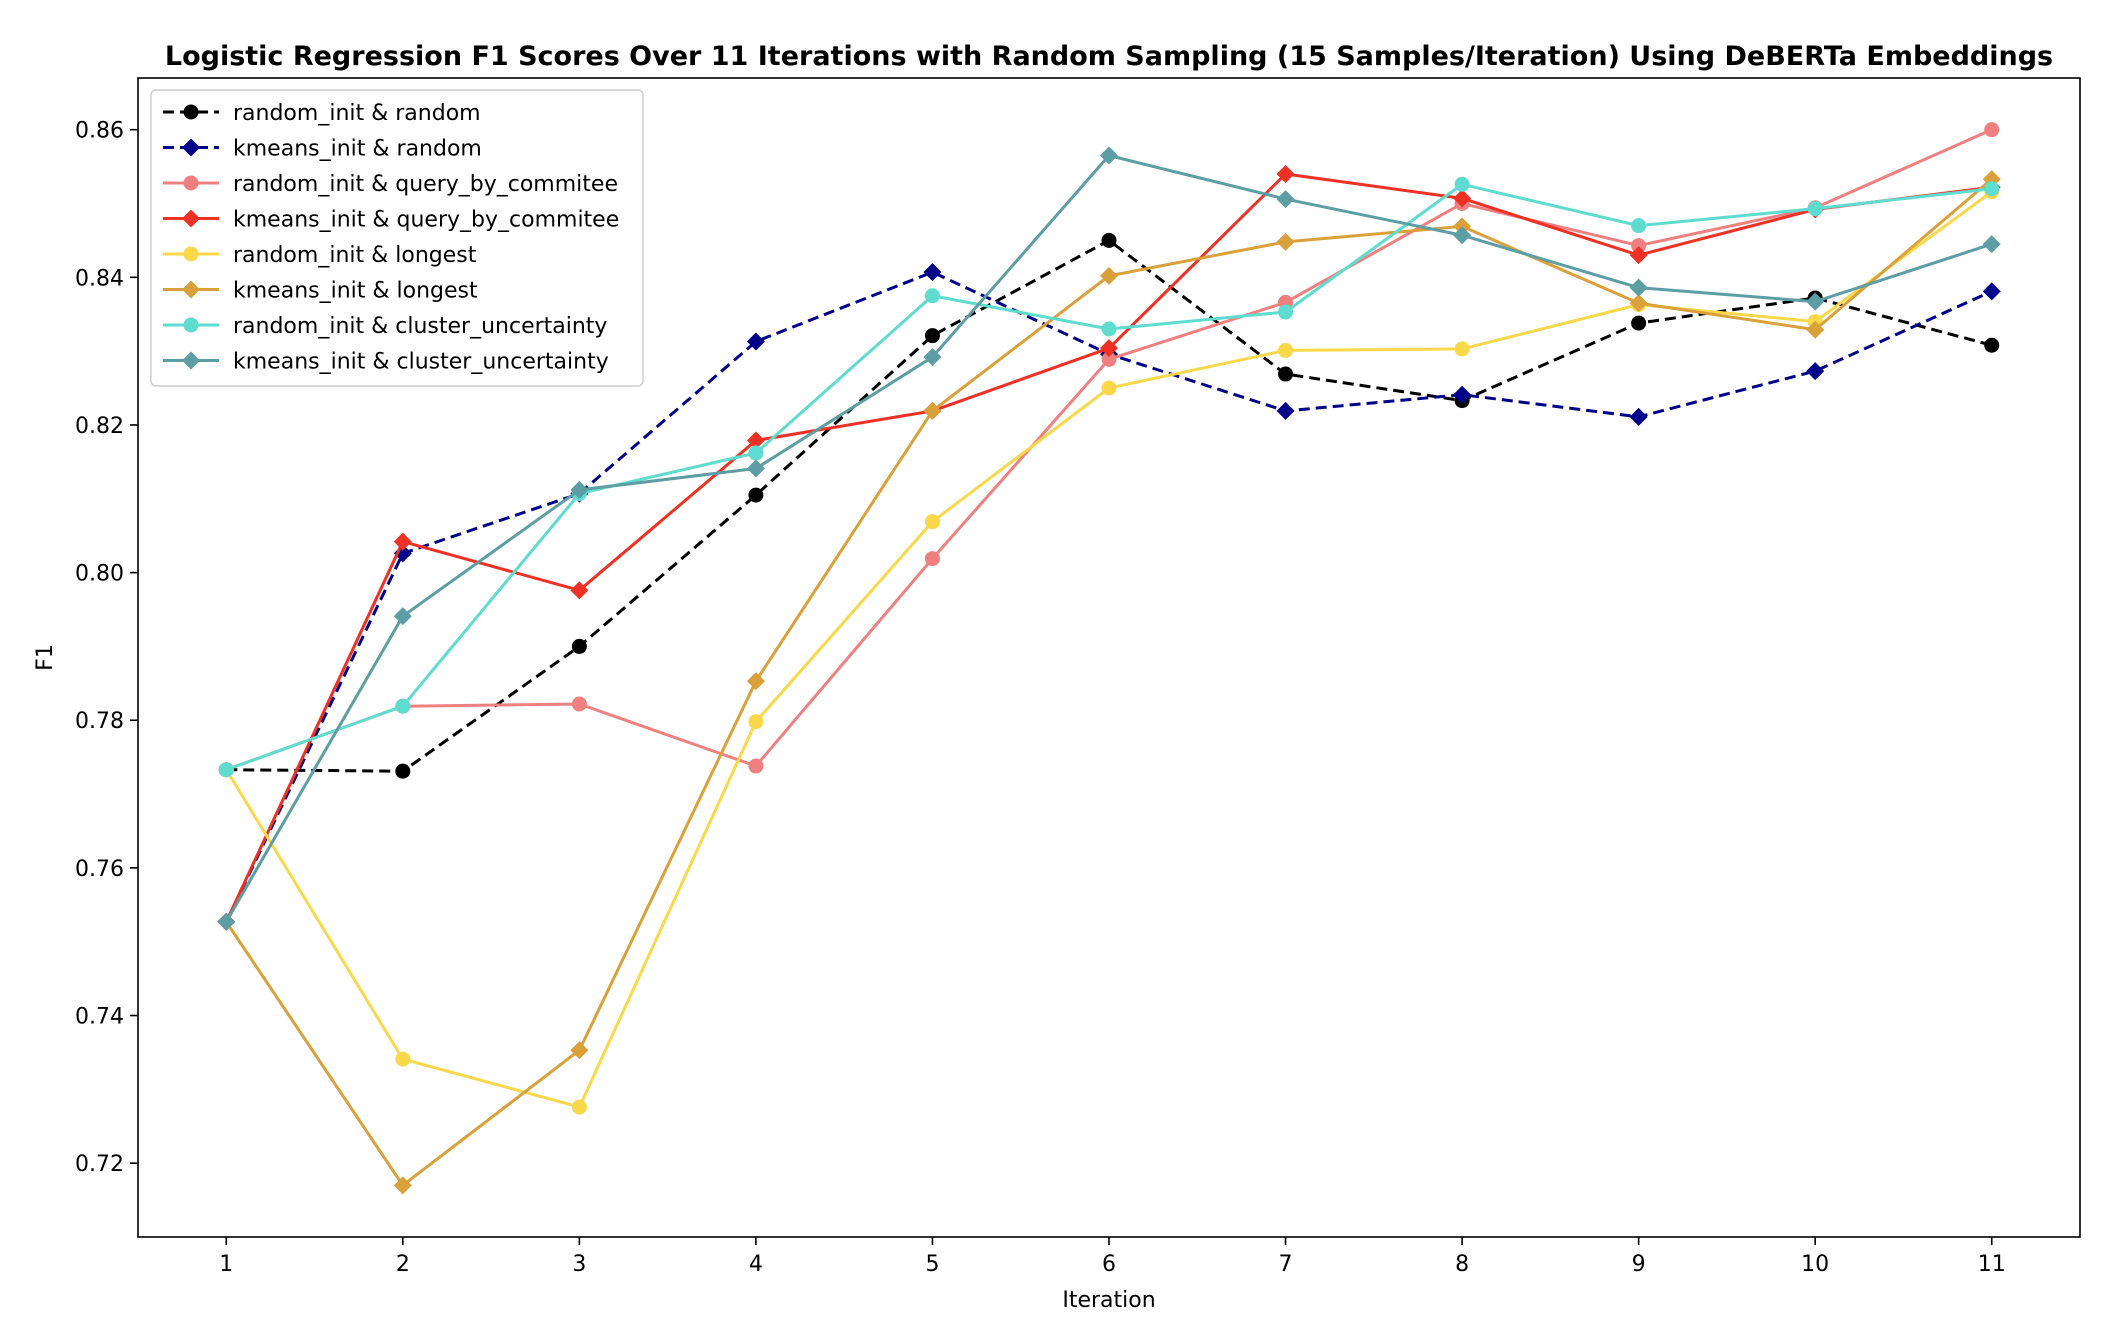 The width and height of the screenshot is (2118, 1338). I want to click on legend-label: random_init & cluster_uncertainty, so click(420, 326).